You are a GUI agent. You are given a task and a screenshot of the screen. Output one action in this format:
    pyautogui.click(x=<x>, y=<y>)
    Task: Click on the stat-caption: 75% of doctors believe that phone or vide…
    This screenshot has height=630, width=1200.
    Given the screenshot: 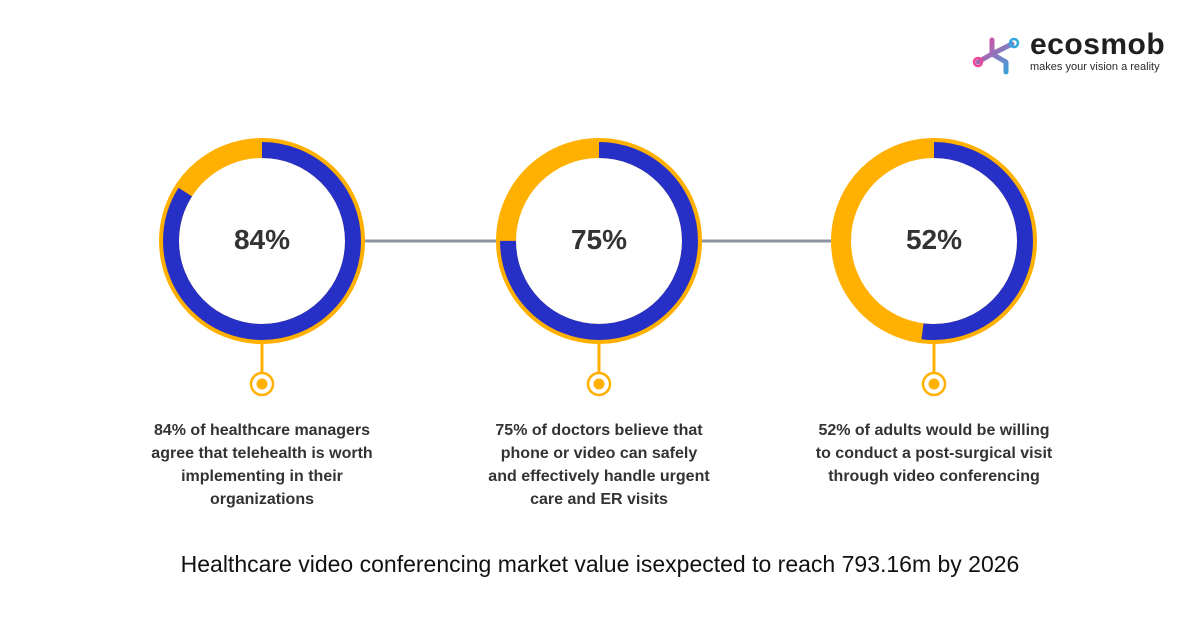 What is the action you would take?
    pyautogui.click(x=599, y=465)
    